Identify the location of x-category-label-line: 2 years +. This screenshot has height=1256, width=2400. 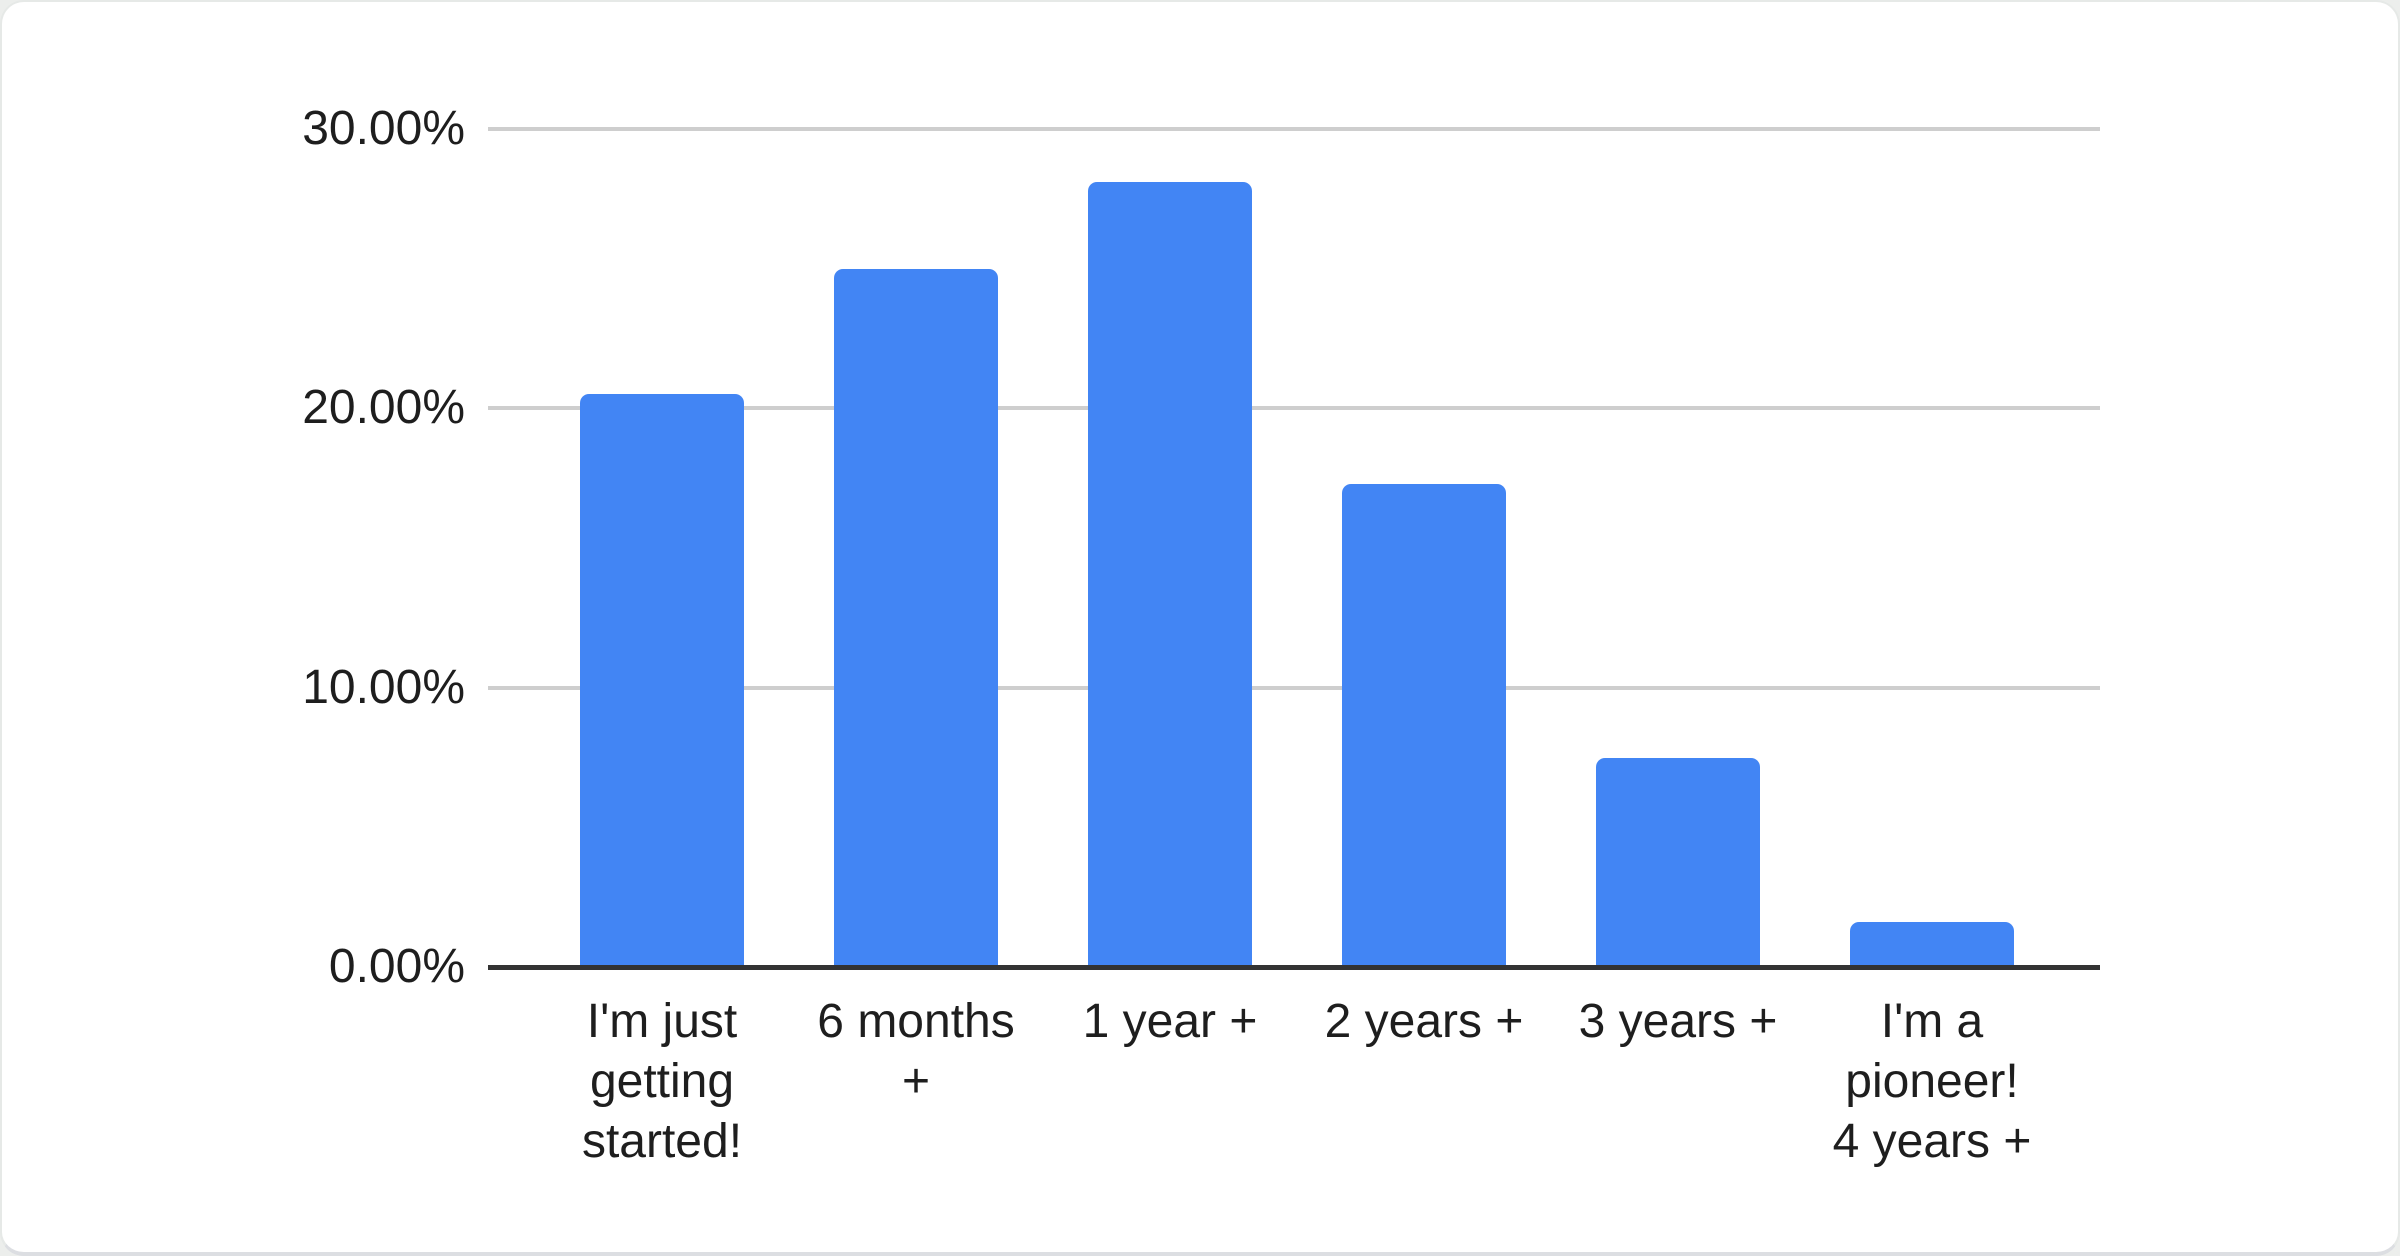
(1424, 1021).